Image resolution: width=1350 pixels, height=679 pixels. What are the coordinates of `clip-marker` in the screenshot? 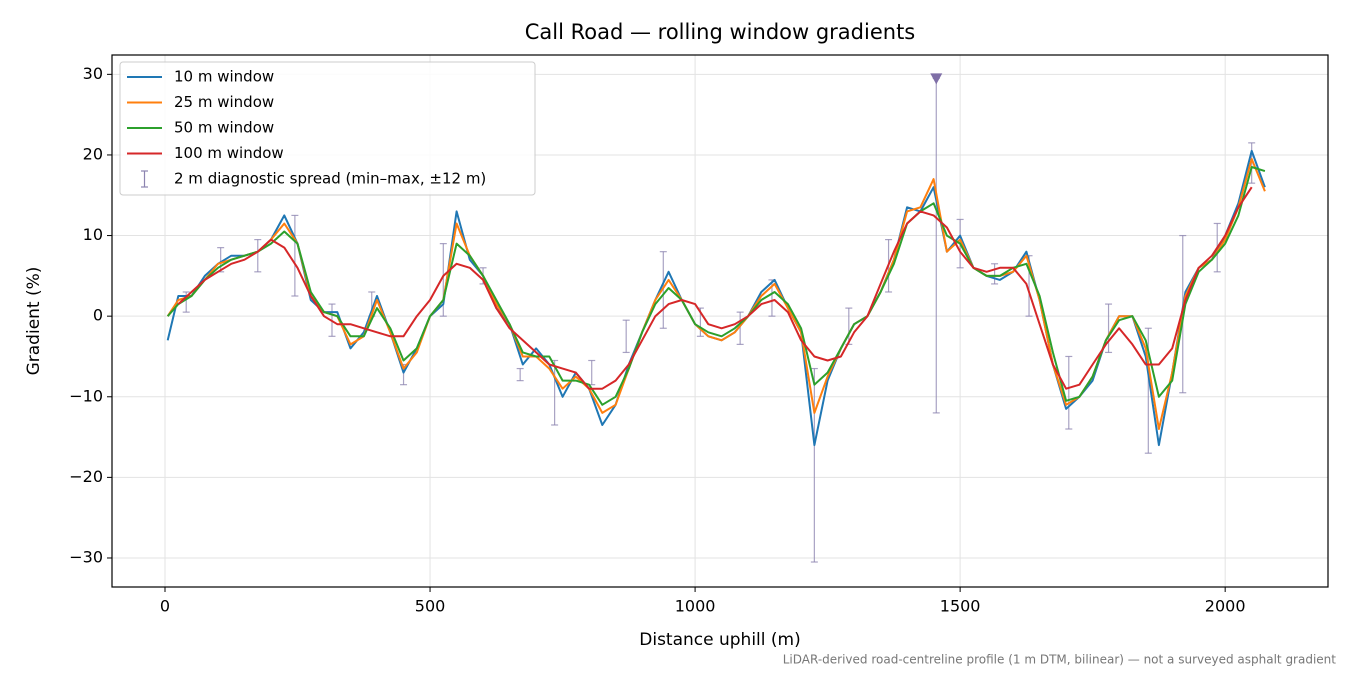 It's located at (936, 79).